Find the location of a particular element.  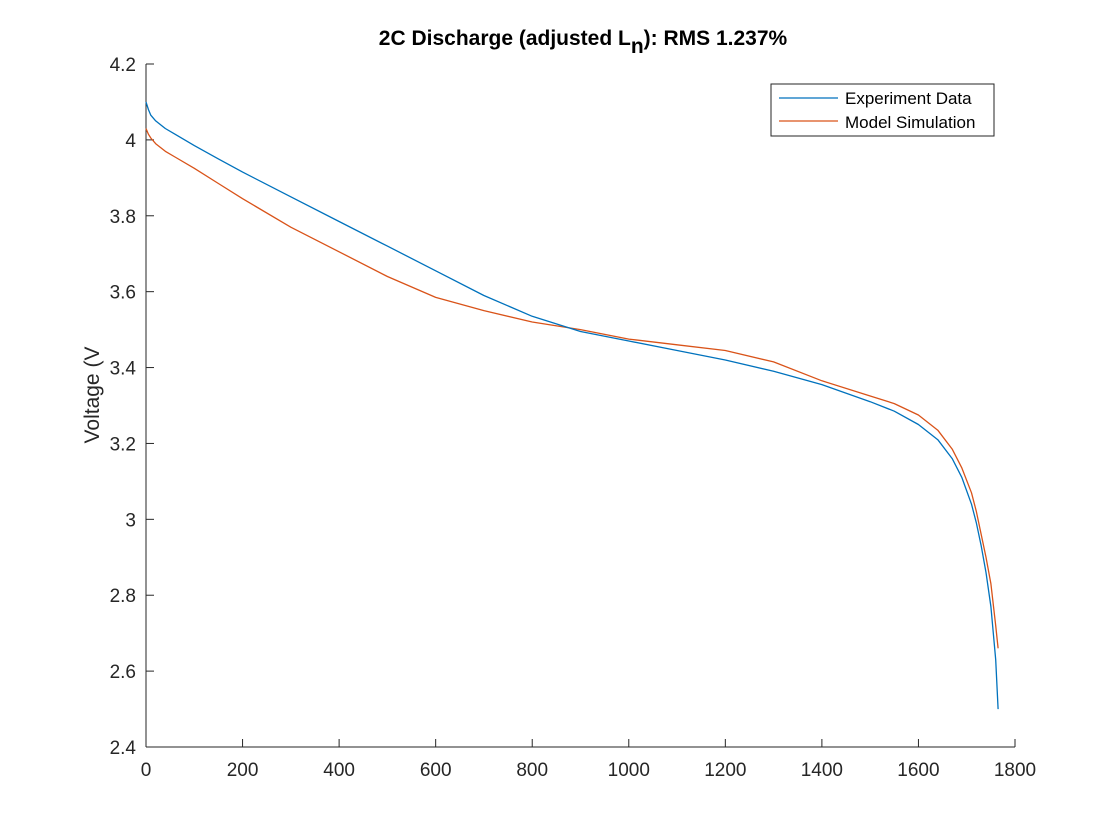

x-tick-label: 400 is located at coordinates (339, 770).